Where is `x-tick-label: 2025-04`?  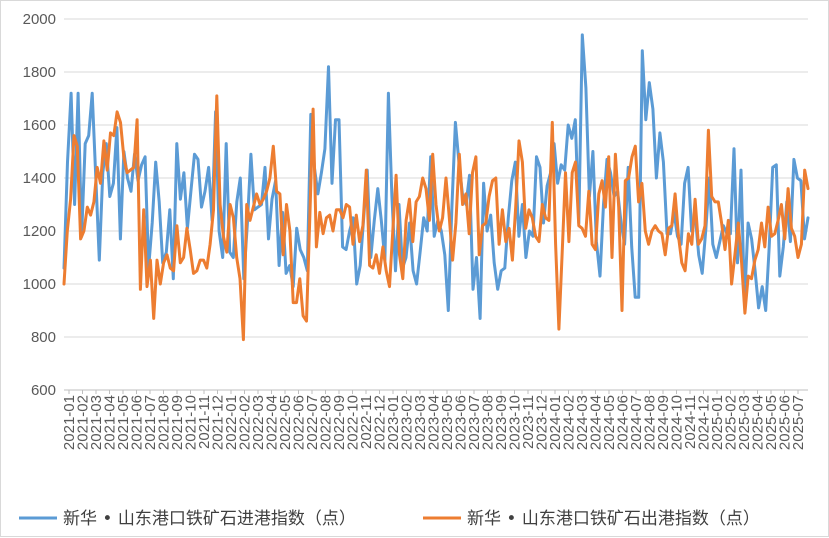 x-tick-label: 2025-04 is located at coordinates (758, 422).